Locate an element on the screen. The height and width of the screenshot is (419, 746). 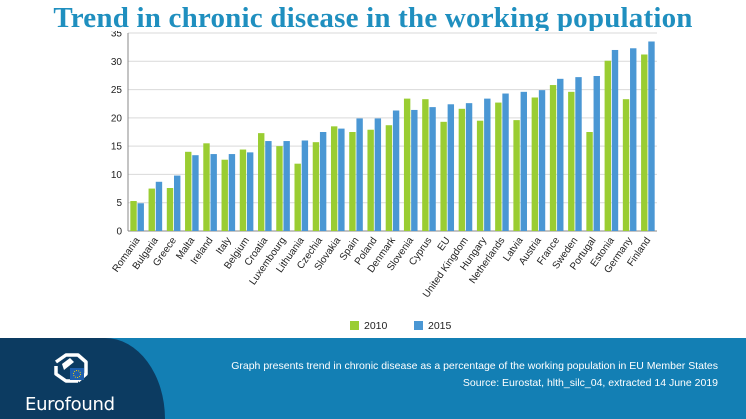
bar-2010-finland is located at coordinates (644, 142).